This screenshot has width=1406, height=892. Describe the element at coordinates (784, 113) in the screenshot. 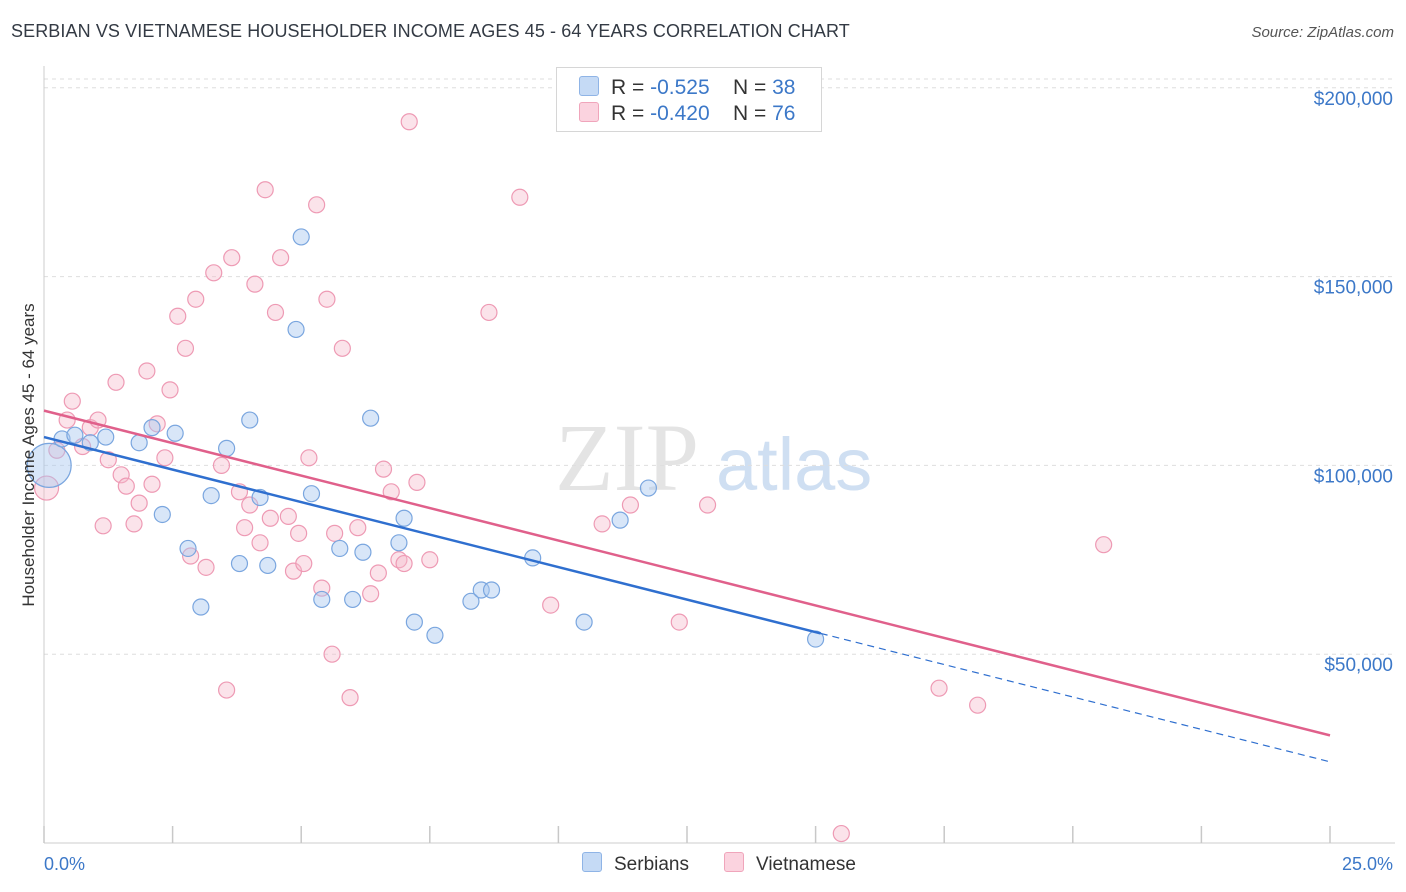

I see `n-value-vietnamese: 76` at that location.